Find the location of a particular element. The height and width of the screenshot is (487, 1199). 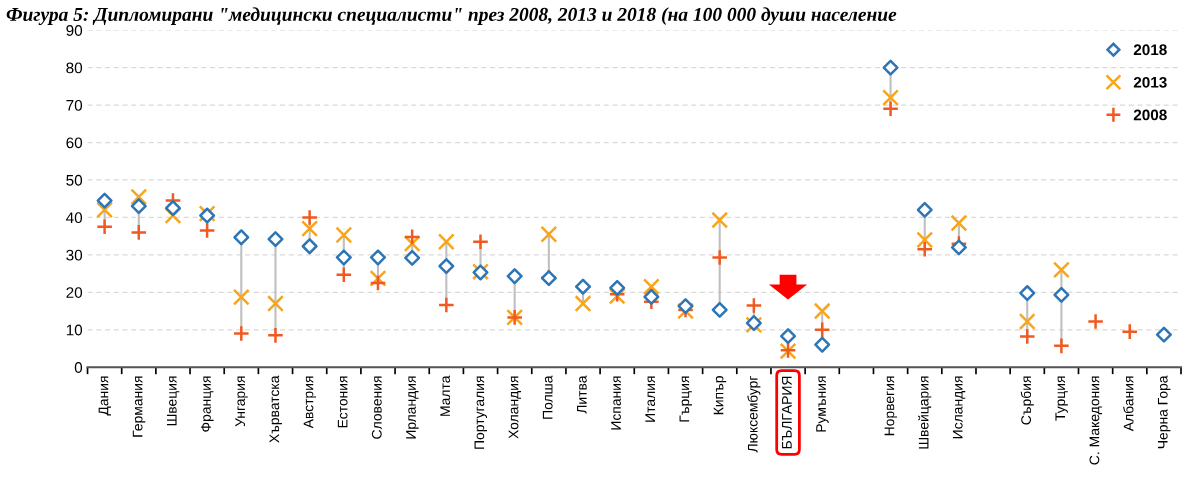

y-tick-label: 60 is located at coordinates (74, 143).